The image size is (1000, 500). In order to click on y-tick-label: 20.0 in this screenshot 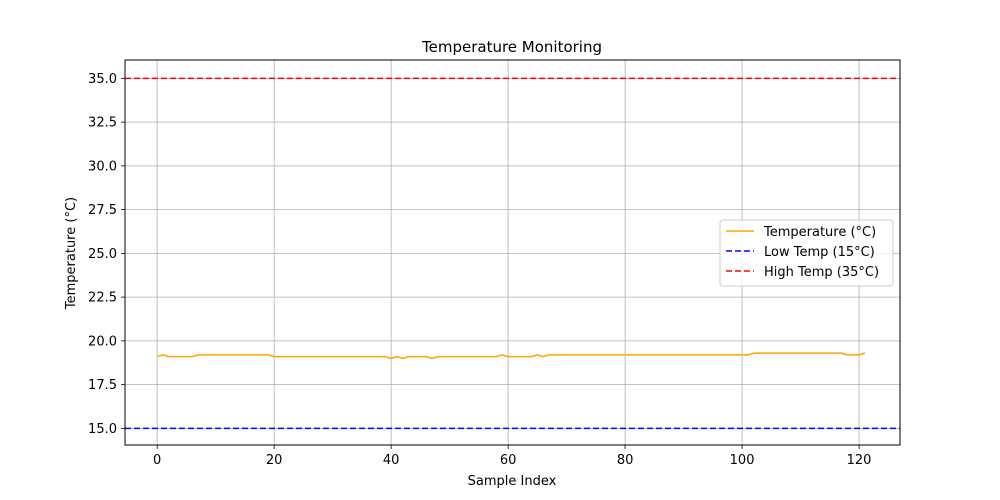, I will do `click(102, 341)`.